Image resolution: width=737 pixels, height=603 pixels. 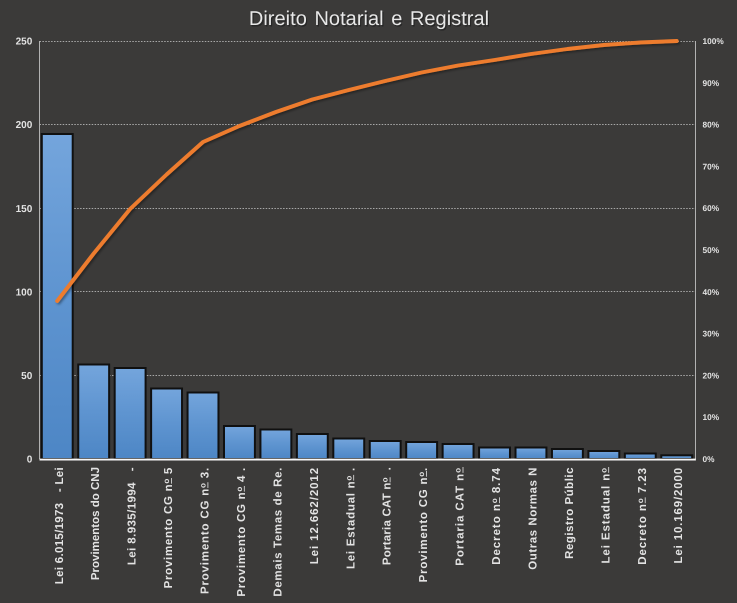 What do you see at coordinates (711, 292) in the screenshot?
I see `svg-text: 40%` at bounding box center [711, 292].